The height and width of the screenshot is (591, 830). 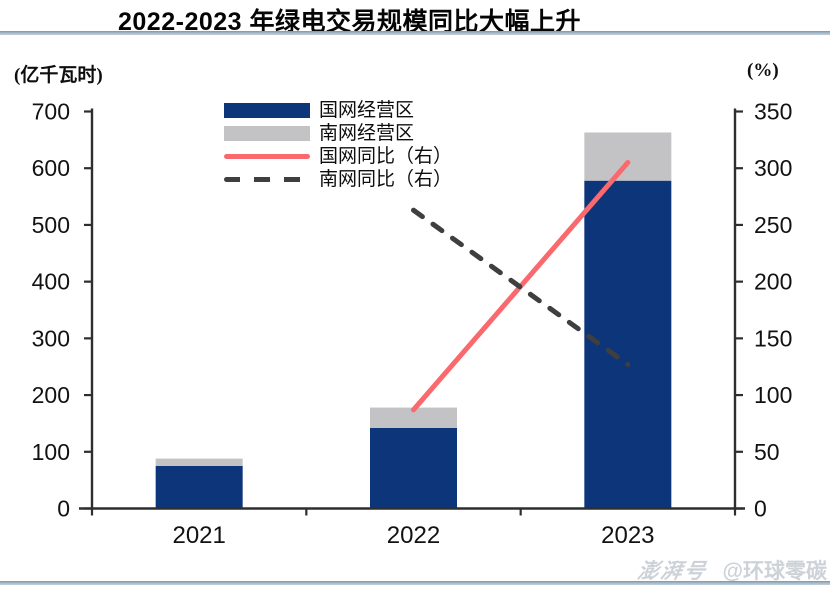 I want to click on right-axis-tick-label: 50, so click(x=767, y=452).